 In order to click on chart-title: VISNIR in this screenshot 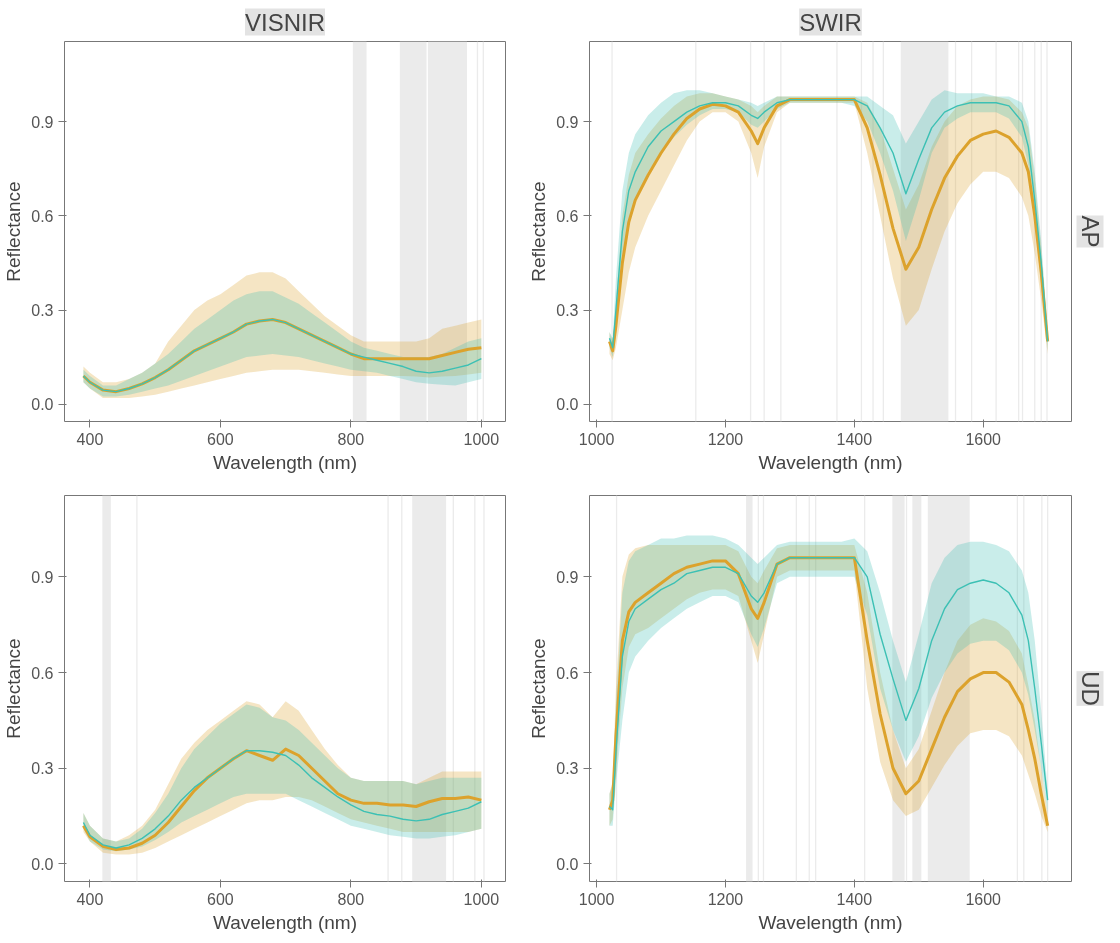, I will do `click(285, 22)`.